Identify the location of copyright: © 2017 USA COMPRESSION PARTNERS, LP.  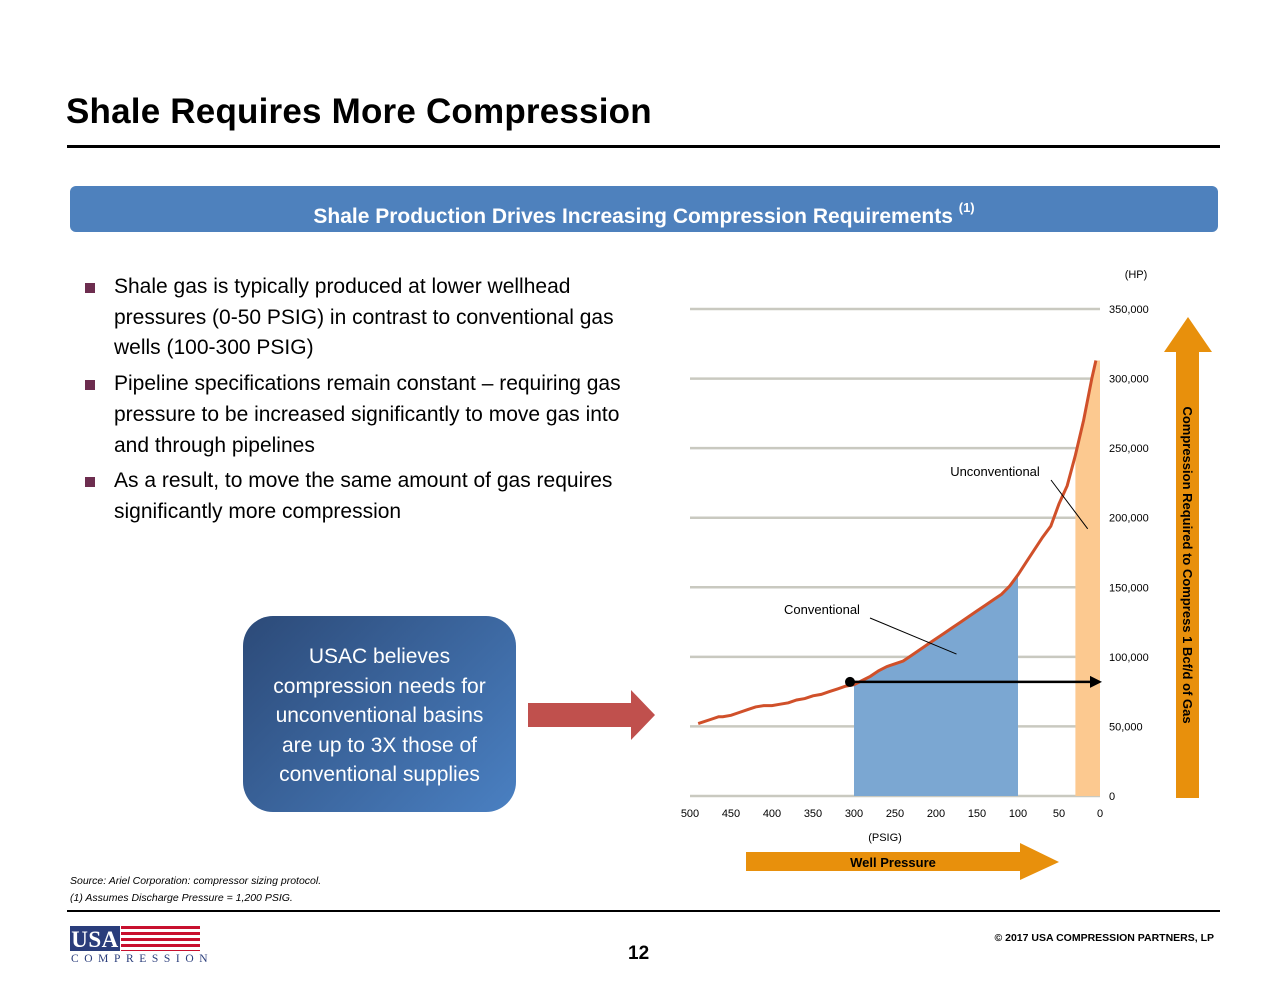
(1104, 938).